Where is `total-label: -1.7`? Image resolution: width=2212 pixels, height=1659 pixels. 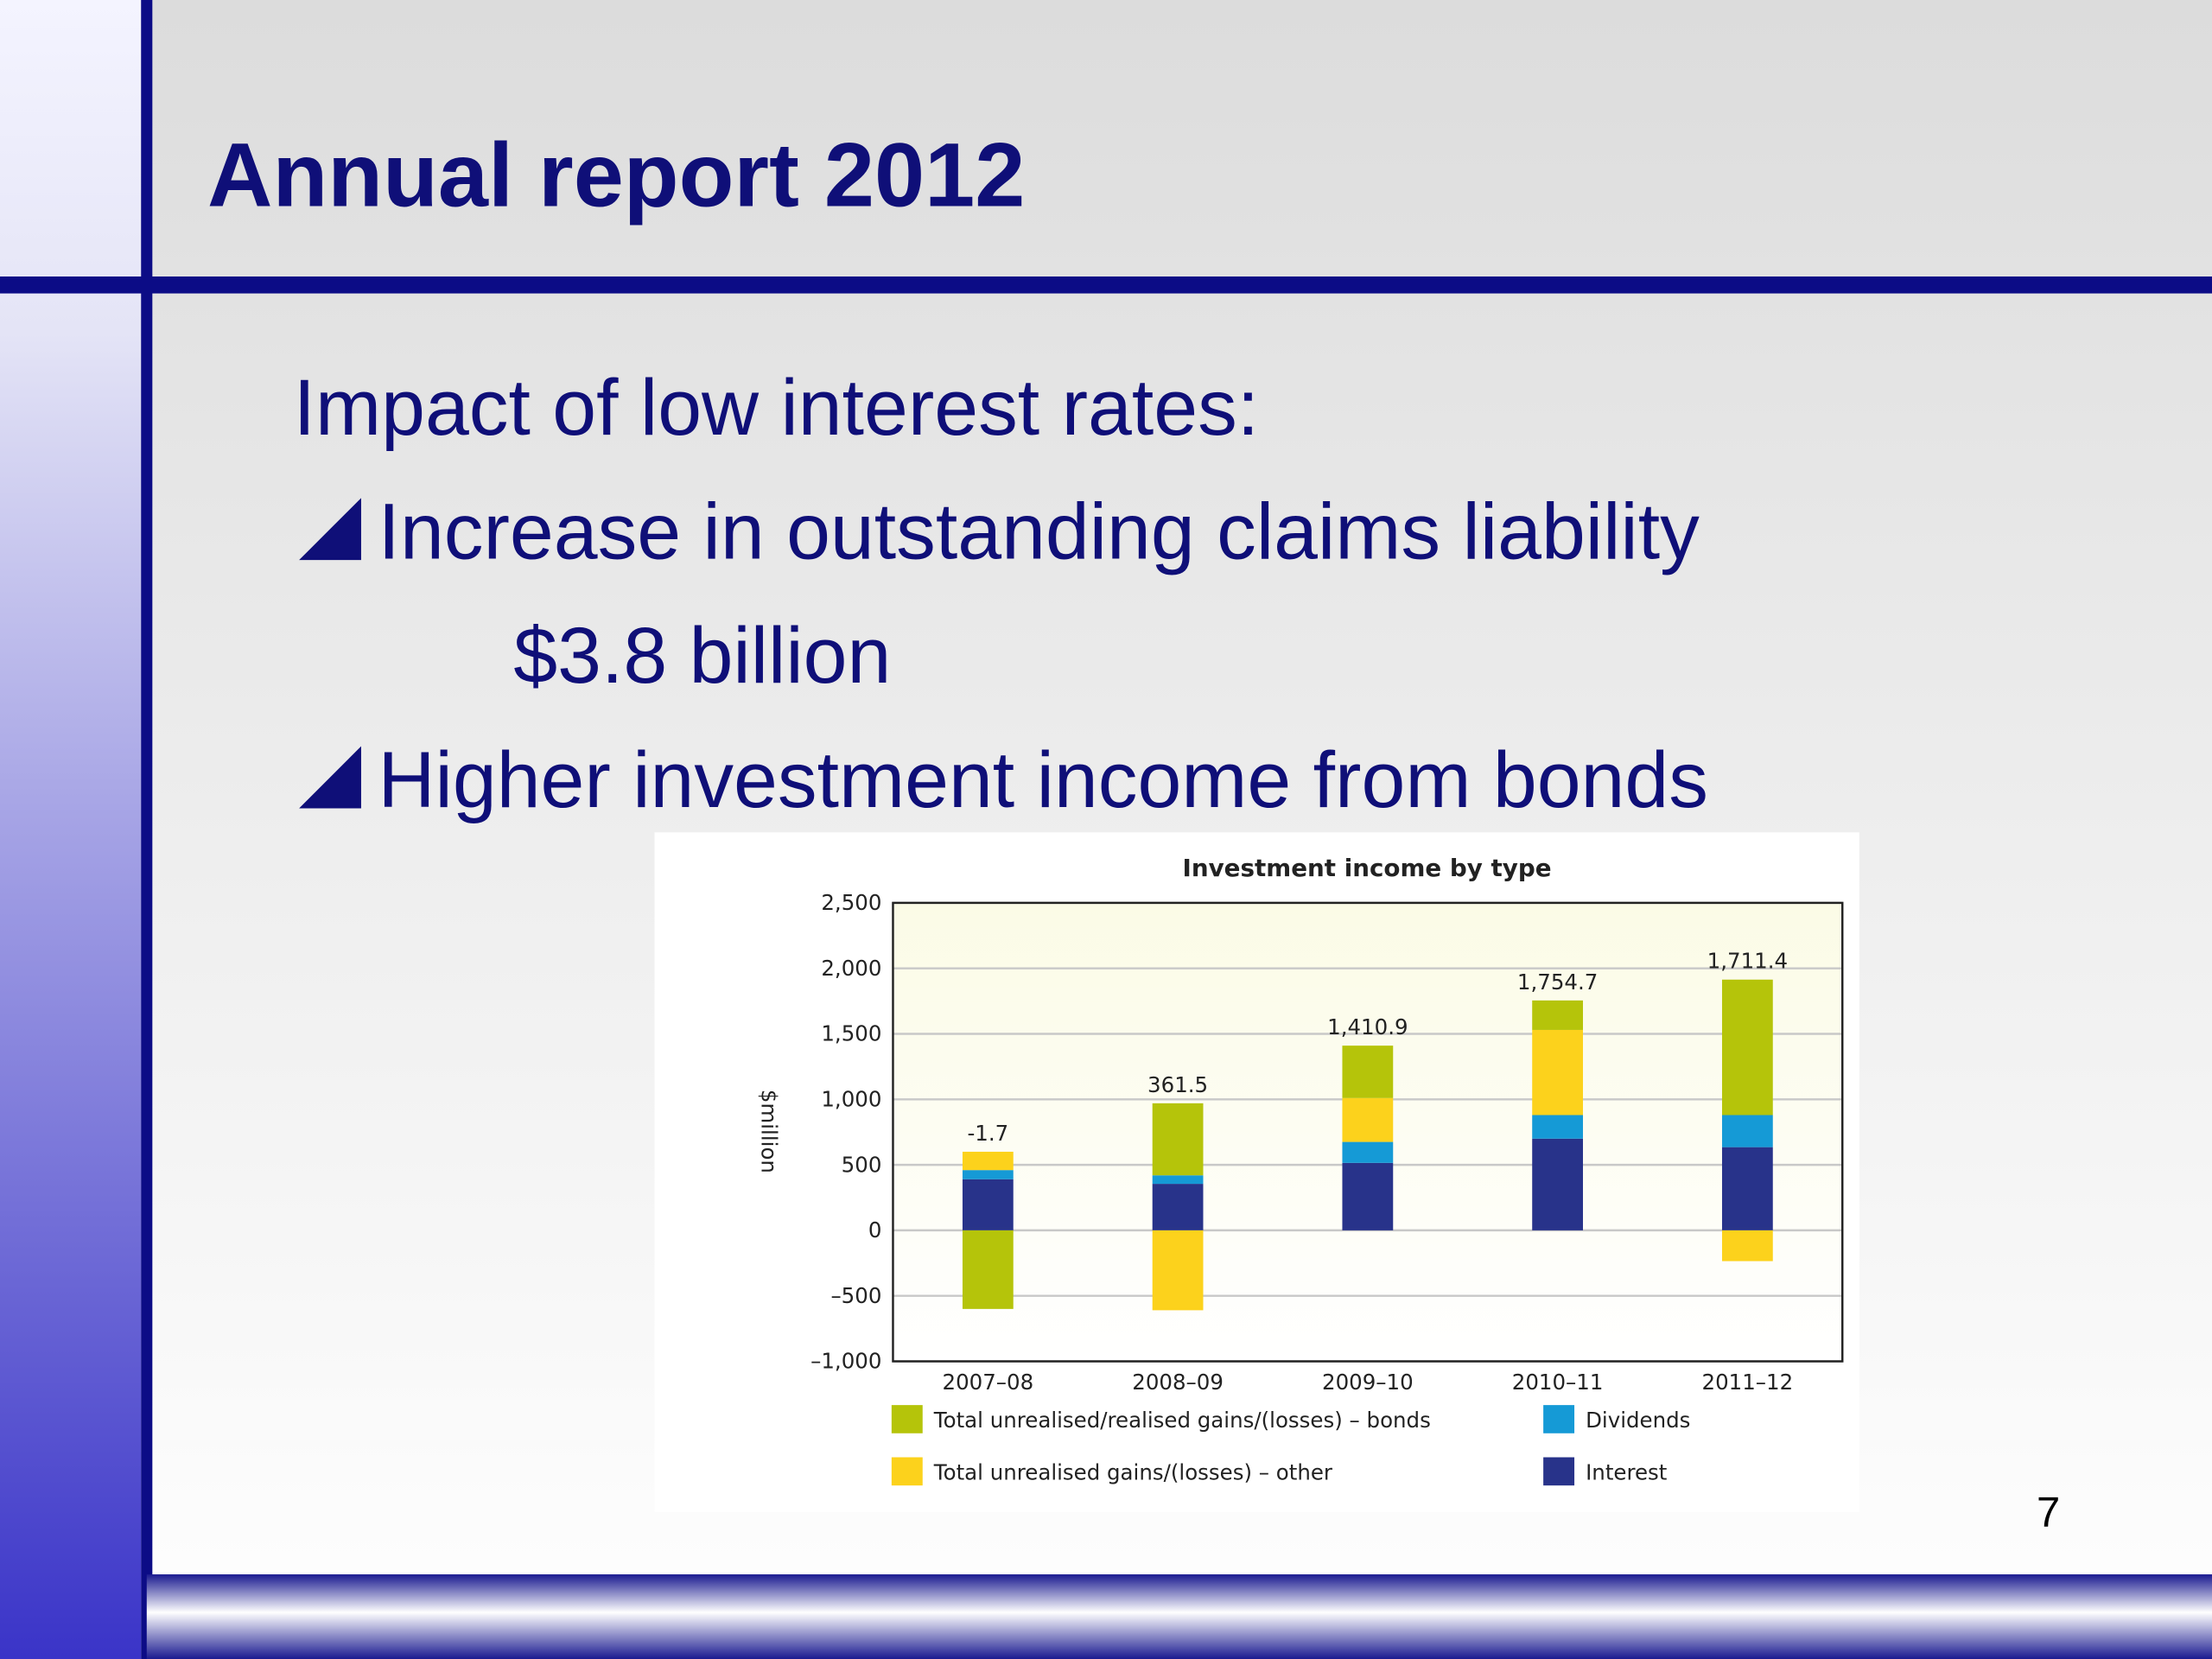
total-label: -1.7 is located at coordinates (987, 1133).